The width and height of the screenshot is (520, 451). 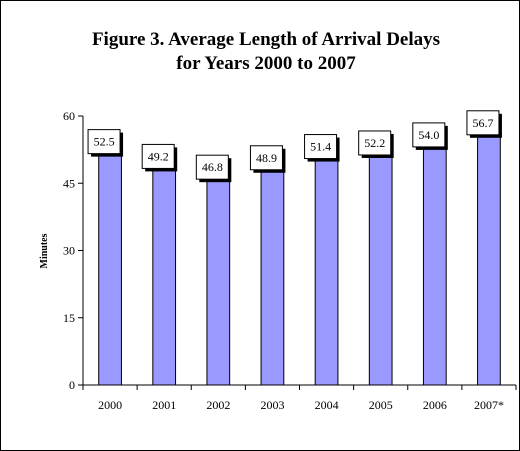 What do you see at coordinates (72, 385) in the screenshot?
I see `y-tick-label: 0` at bounding box center [72, 385].